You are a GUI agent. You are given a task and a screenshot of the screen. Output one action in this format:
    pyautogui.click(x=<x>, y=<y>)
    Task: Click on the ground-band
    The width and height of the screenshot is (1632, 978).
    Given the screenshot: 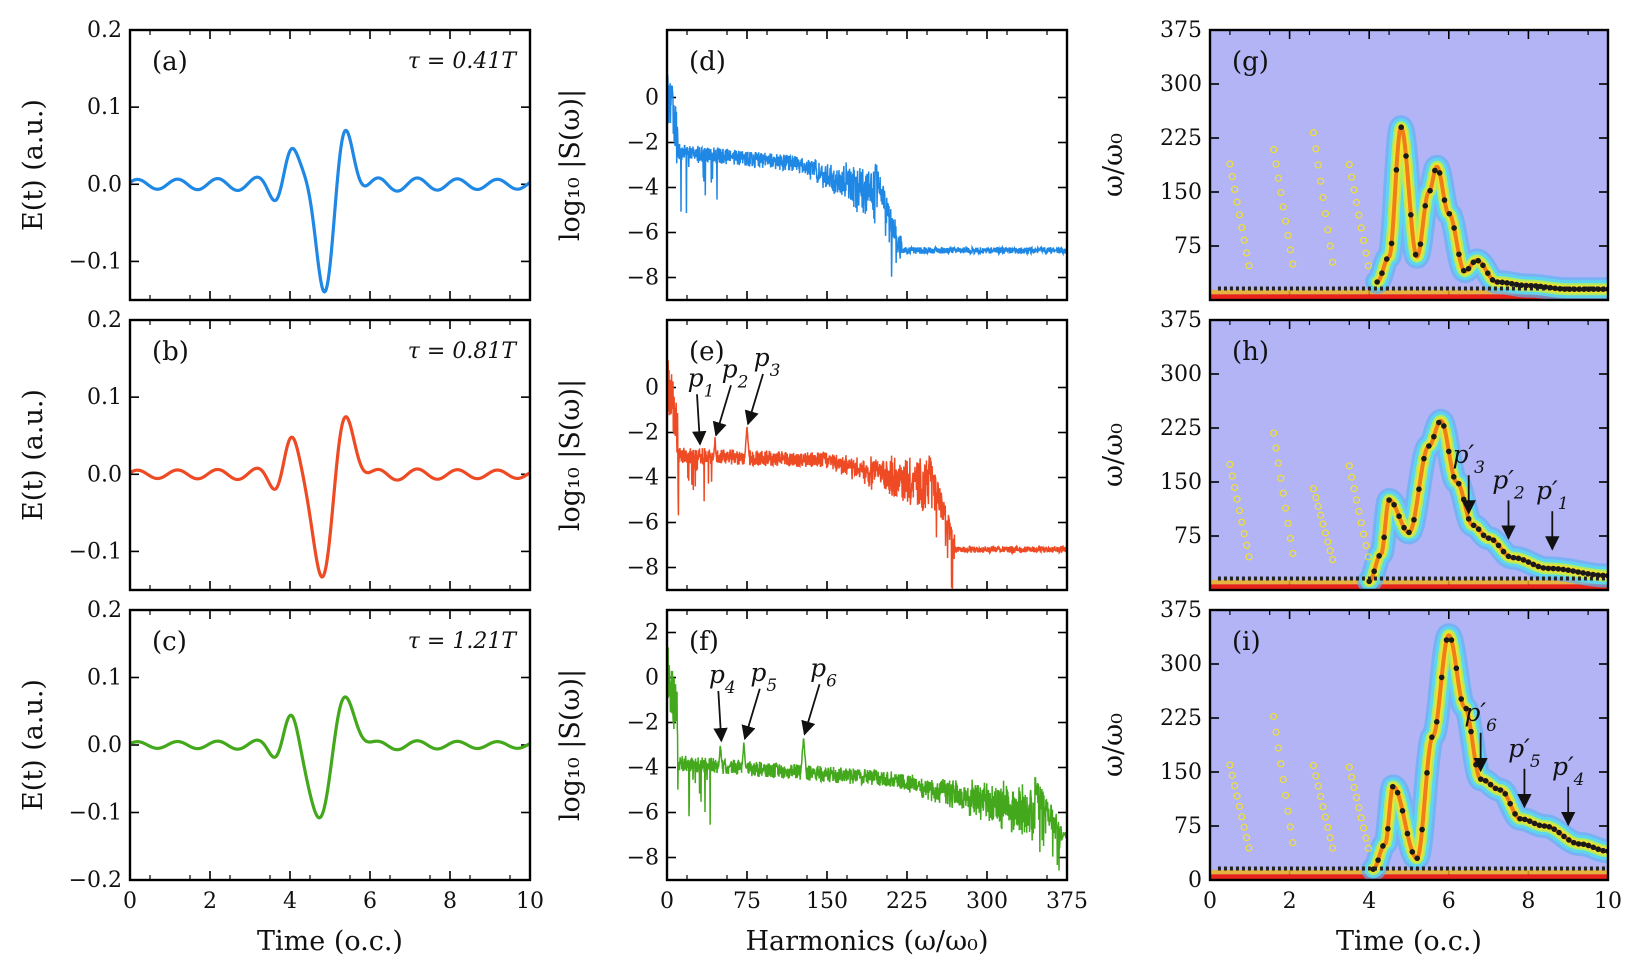 What is the action you would take?
    pyautogui.click(x=1409, y=587)
    